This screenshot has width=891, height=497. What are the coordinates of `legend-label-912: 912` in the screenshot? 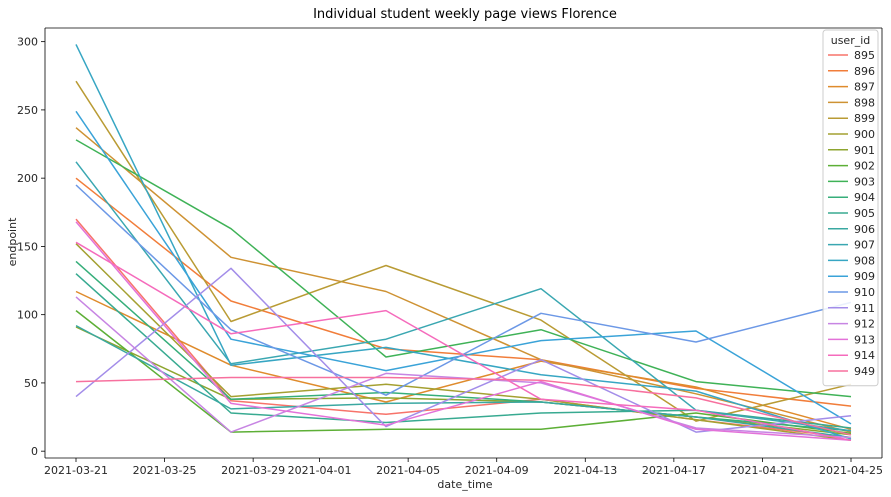 It's located at (864, 324).